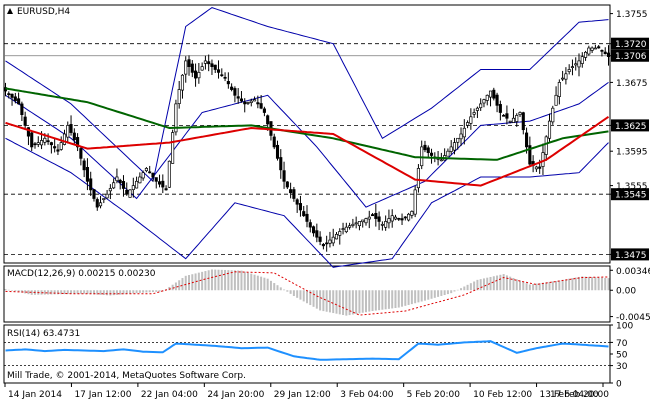 This screenshot has height=400, width=650. I want to click on price-tag-label: 1.3545, so click(631, 196).